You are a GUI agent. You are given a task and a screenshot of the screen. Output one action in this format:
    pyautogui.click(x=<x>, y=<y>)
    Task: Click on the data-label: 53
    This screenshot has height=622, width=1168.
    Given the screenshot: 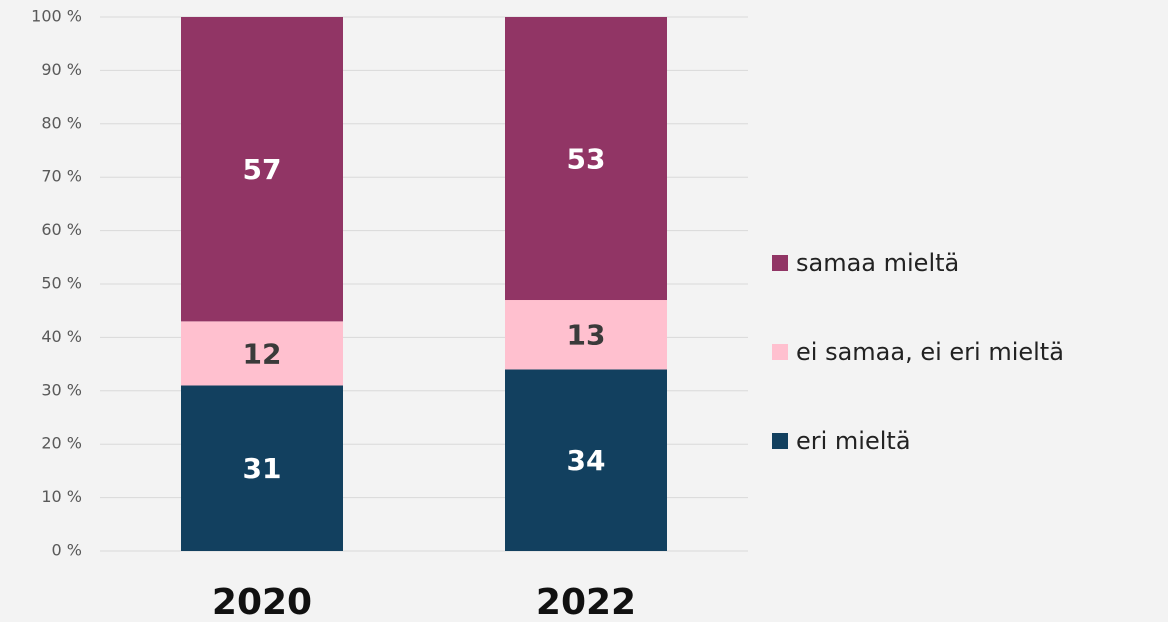 What is the action you would take?
    pyautogui.click(x=586, y=159)
    